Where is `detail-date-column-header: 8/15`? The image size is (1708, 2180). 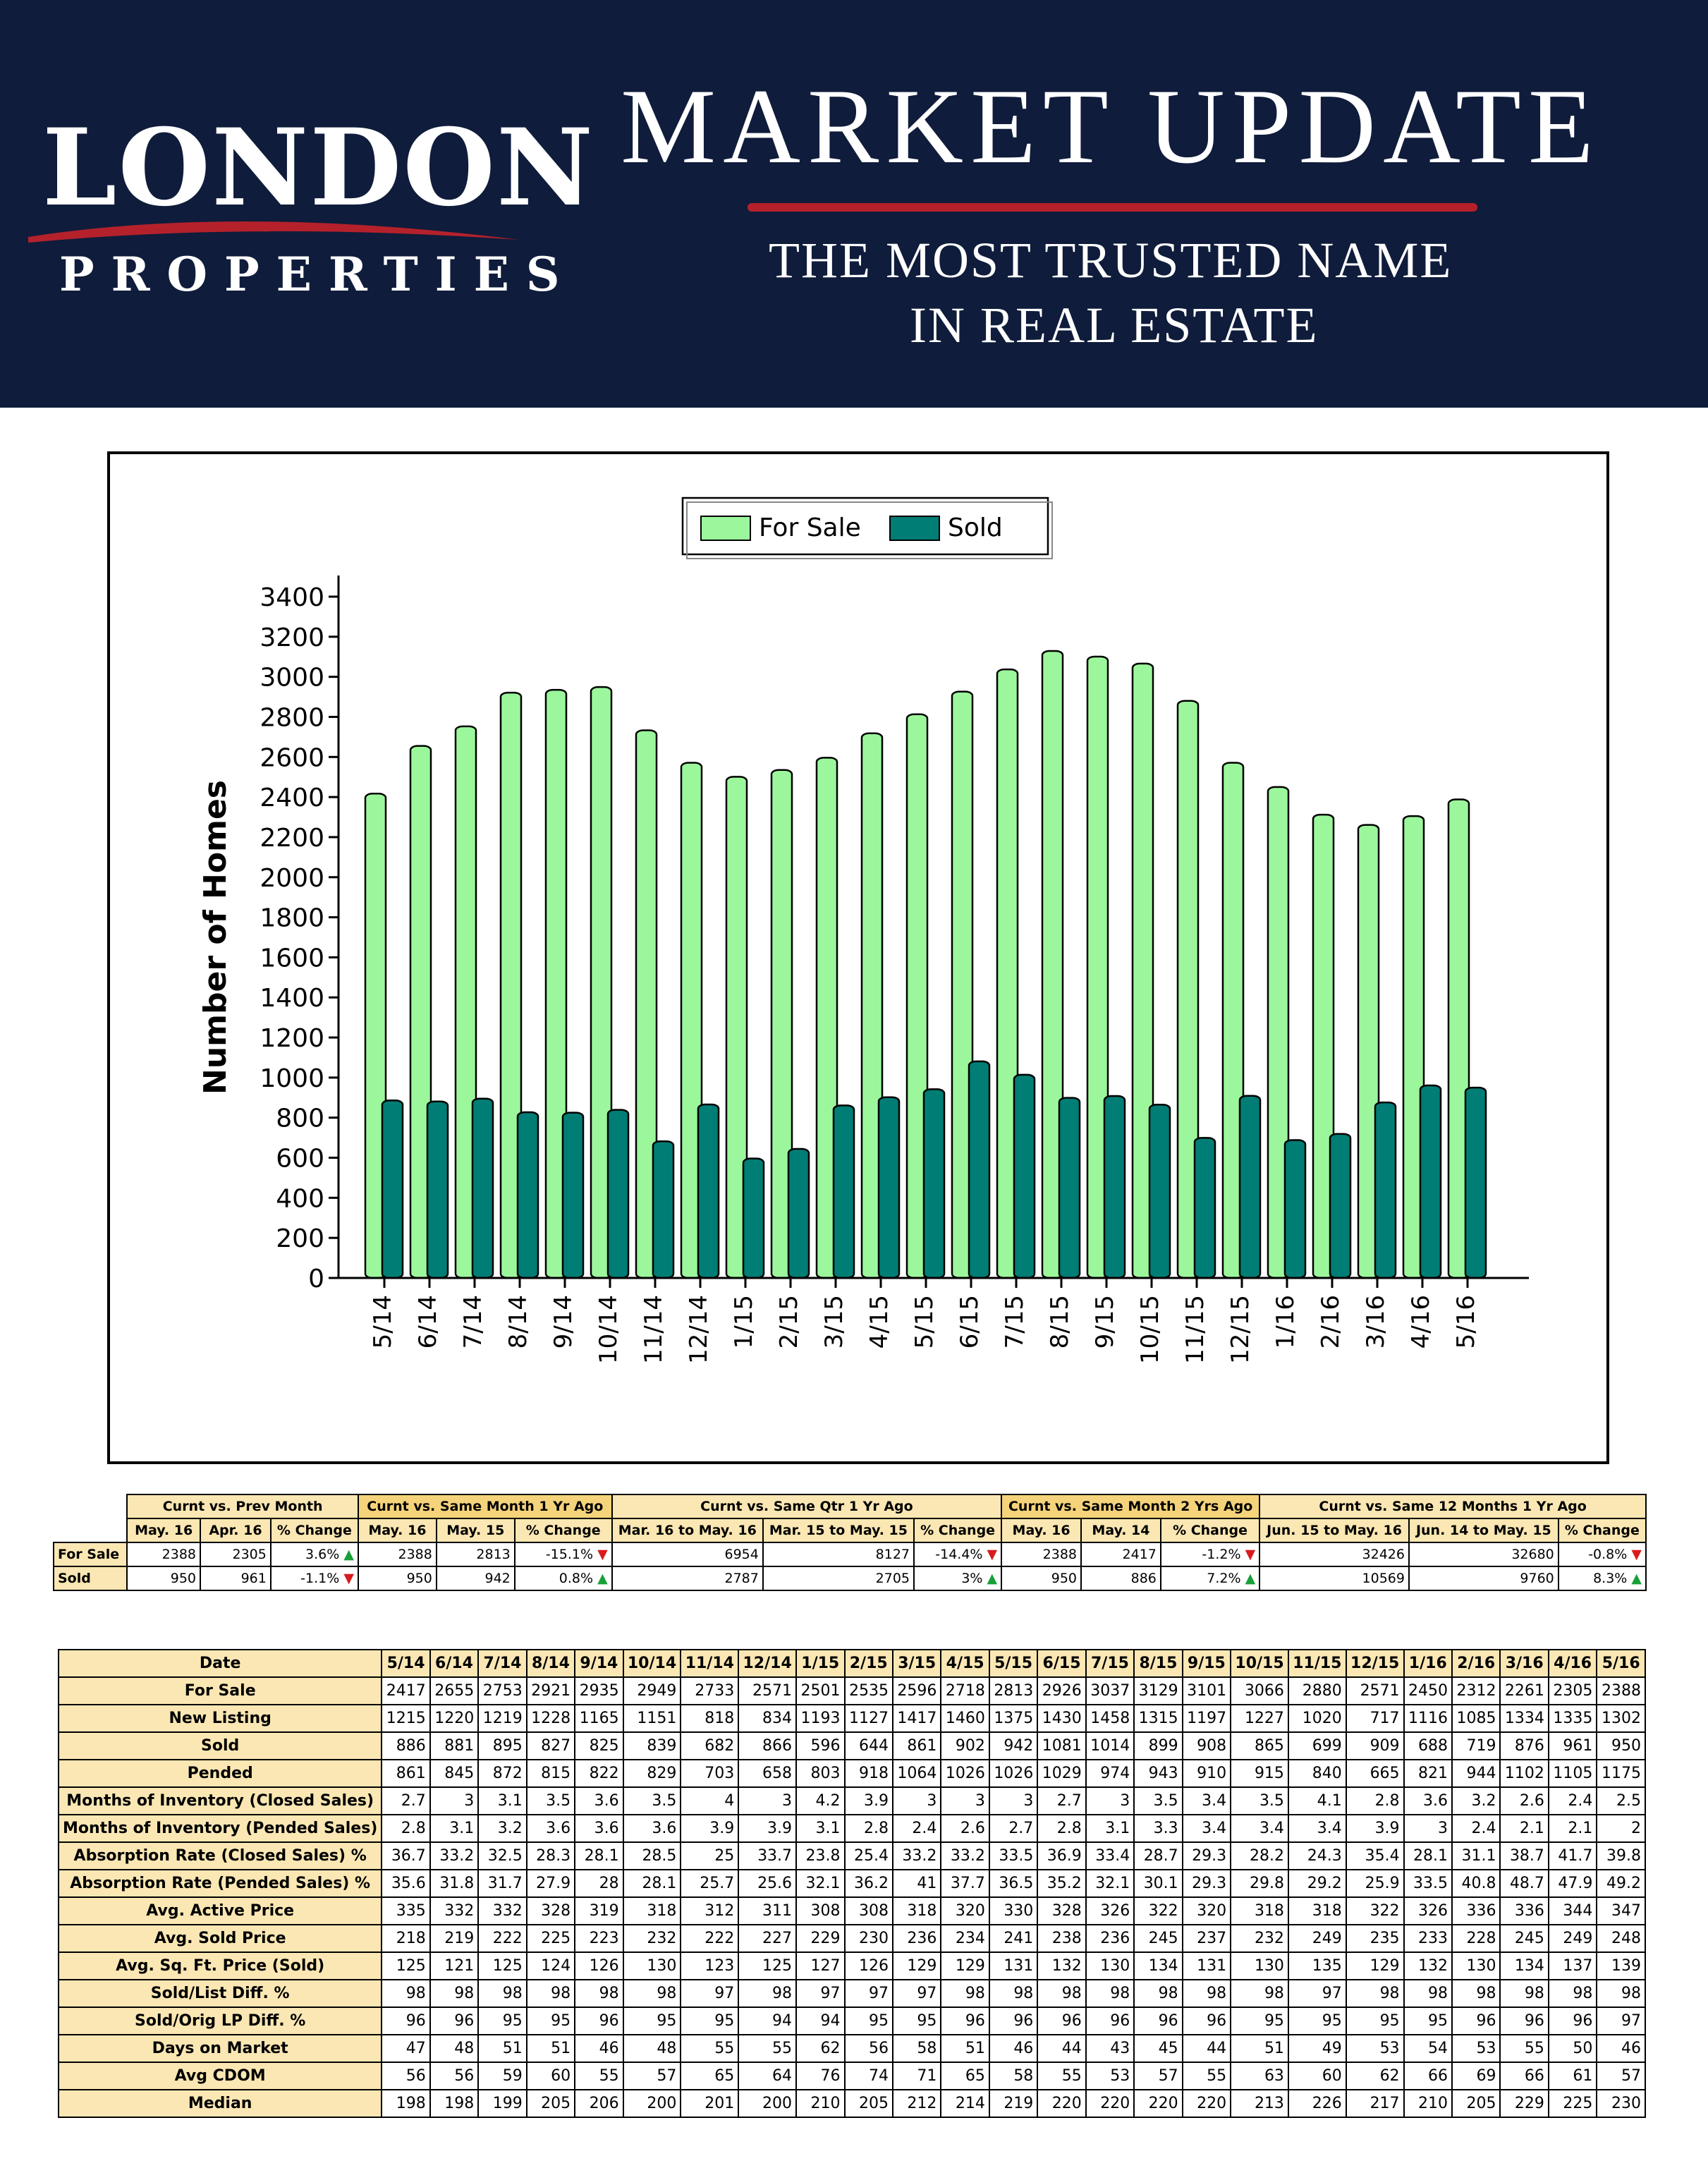 detail-date-column-header: 8/15 is located at coordinates (1158, 1663).